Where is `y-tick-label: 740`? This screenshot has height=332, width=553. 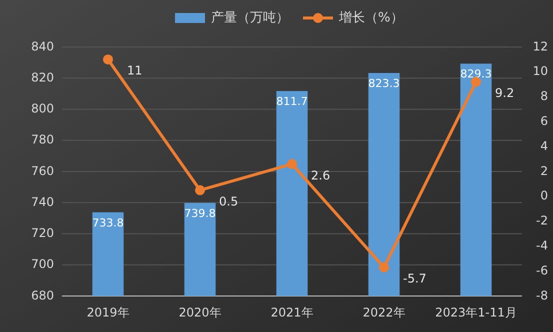
y-tick-label: 740 is located at coordinates (42, 201).